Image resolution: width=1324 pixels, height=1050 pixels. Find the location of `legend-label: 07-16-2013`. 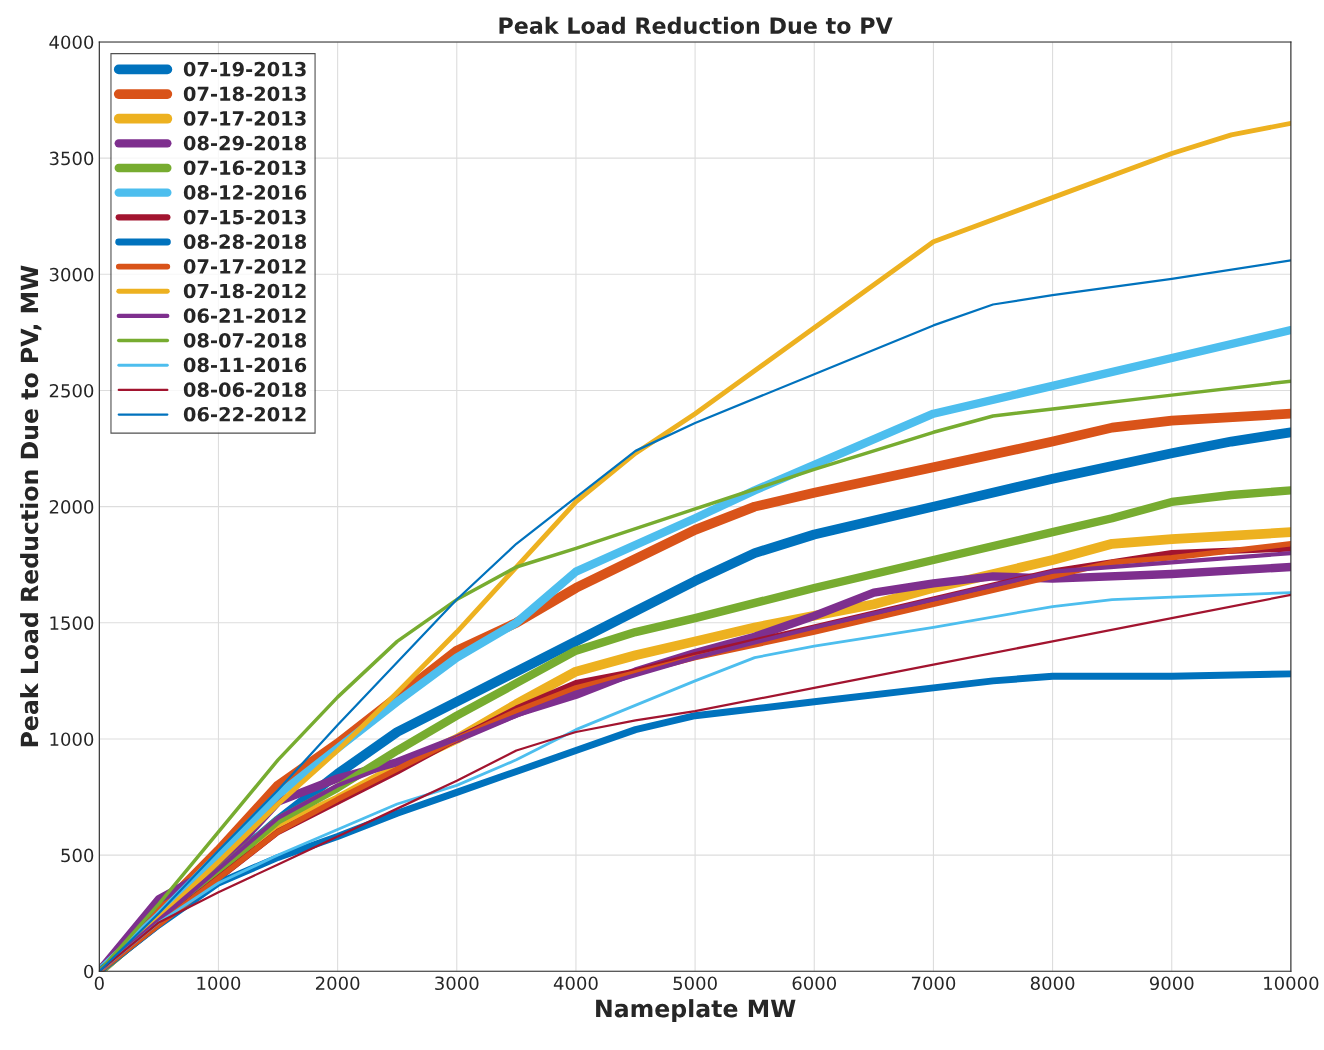

legend-label: 07-16-2013 is located at coordinates (244, 168).